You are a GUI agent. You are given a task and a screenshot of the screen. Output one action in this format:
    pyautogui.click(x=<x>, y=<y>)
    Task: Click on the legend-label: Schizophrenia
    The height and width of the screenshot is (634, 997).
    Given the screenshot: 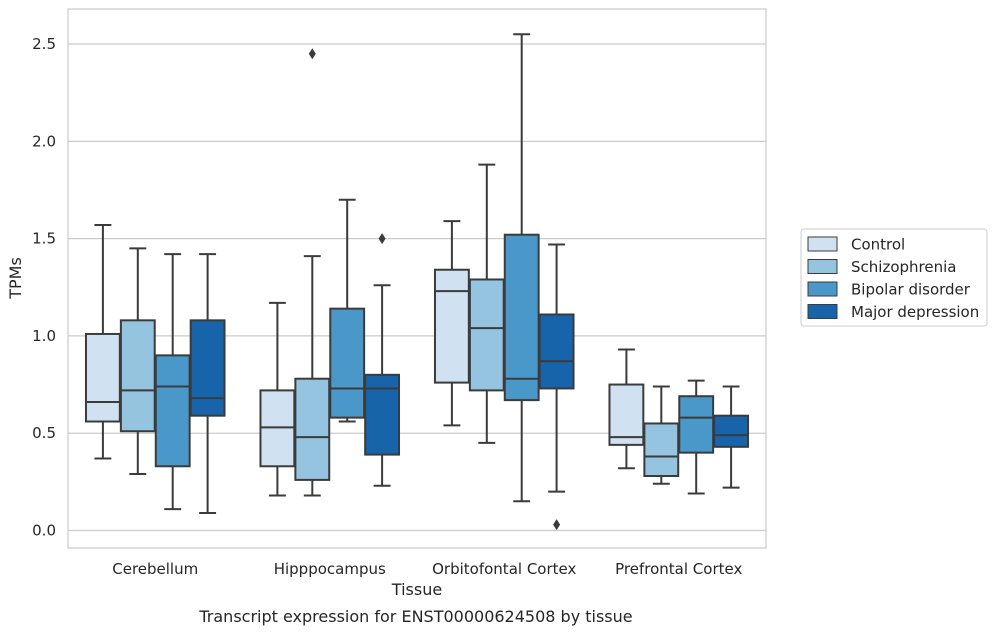 What is the action you would take?
    pyautogui.click(x=903, y=267)
    